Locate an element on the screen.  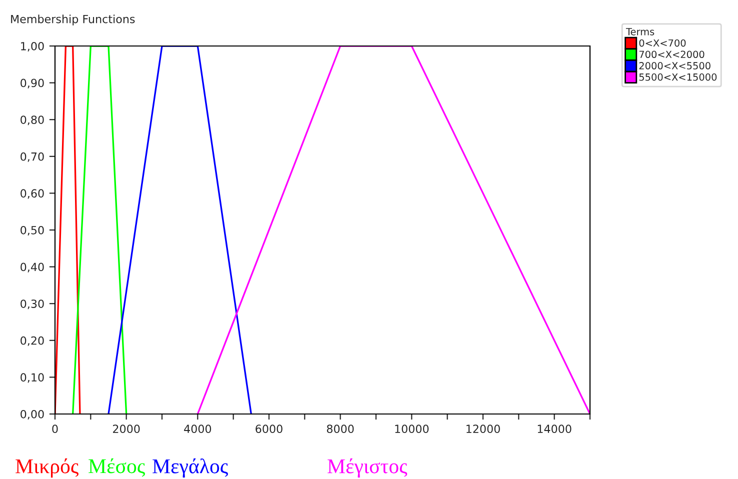
y-tick-label: 0,50 is located at coordinates (32, 231).